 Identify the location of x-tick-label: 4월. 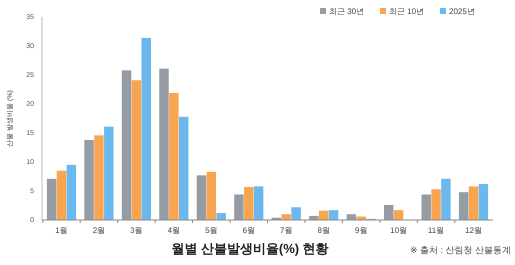
(174, 230).